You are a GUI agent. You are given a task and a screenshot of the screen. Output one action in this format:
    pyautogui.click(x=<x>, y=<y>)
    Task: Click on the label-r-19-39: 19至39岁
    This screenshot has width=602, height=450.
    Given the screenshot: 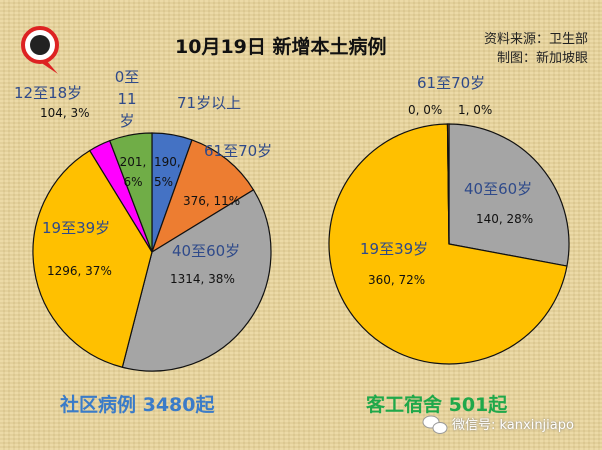 What is the action you would take?
    pyautogui.click(x=394, y=249)
    